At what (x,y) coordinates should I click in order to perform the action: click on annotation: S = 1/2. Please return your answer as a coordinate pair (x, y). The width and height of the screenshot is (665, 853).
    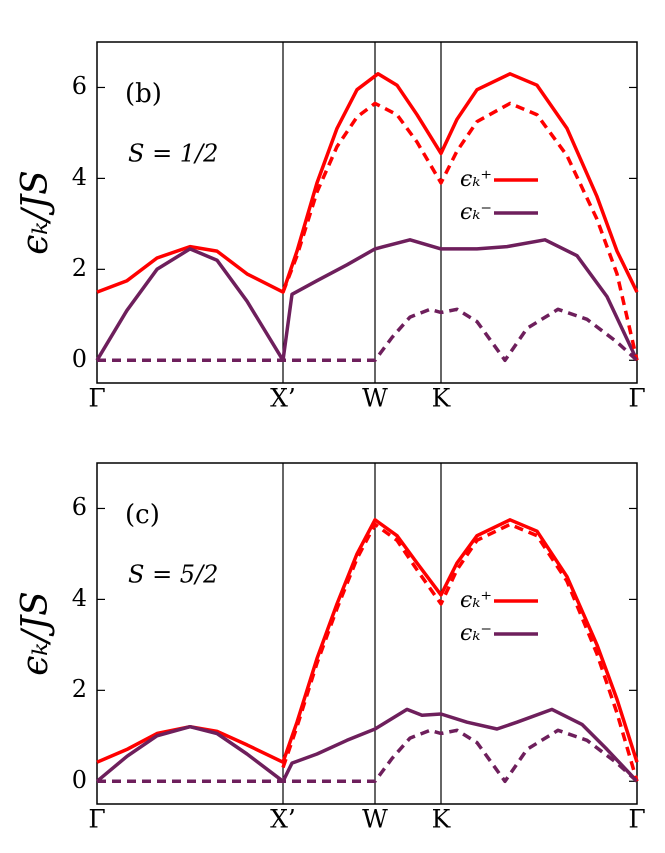
    Looking at the image, I should click on (173, 154).